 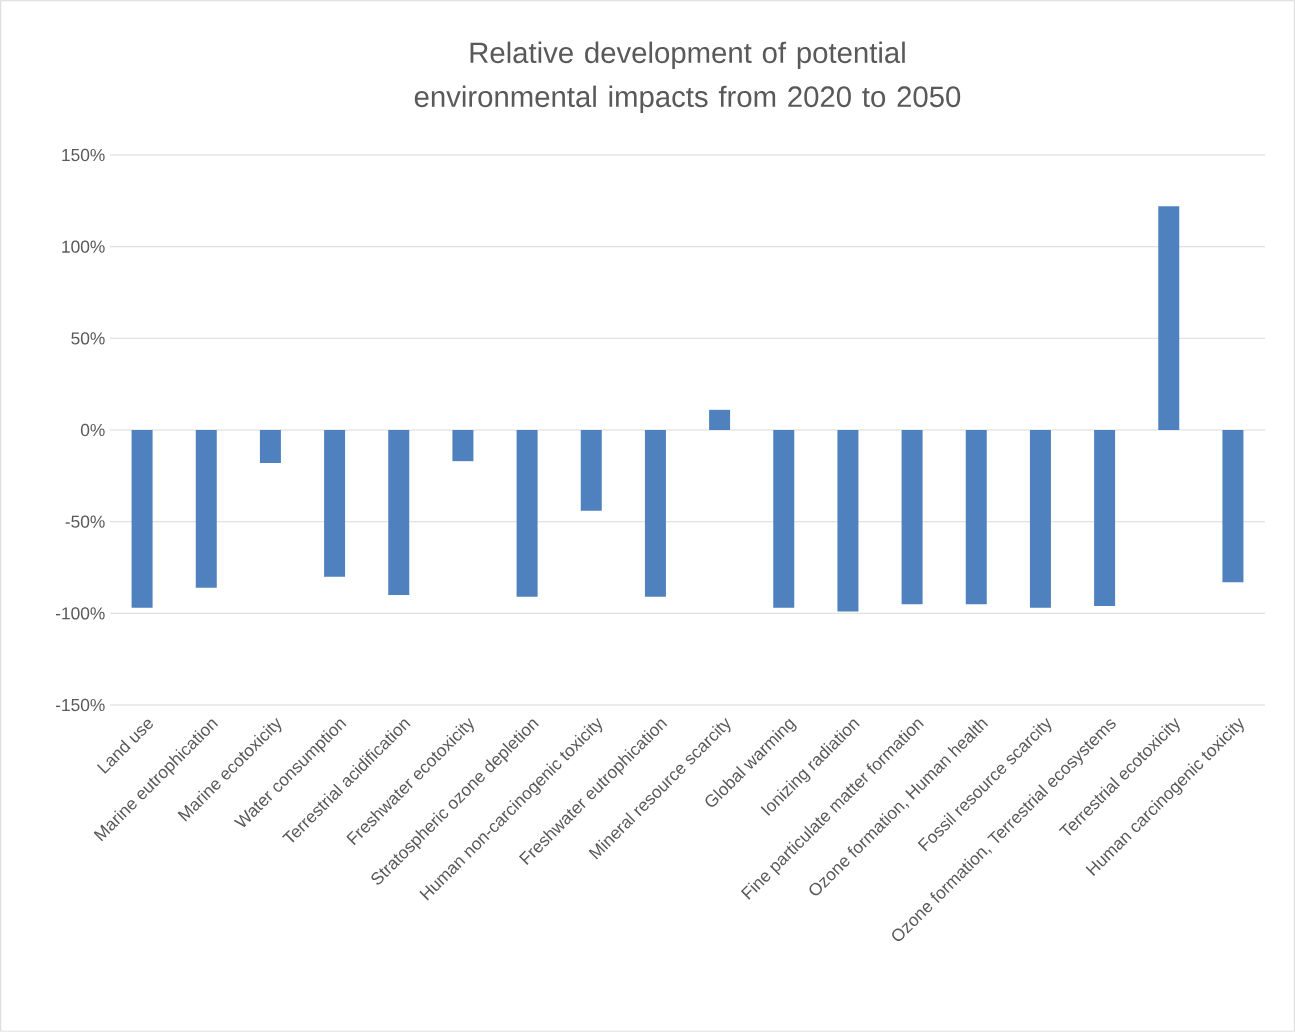 What do you see at coordinates (80, 705) in the screenshot?
I see `y-tick-label: -150%` at bounding box center [80, 705].